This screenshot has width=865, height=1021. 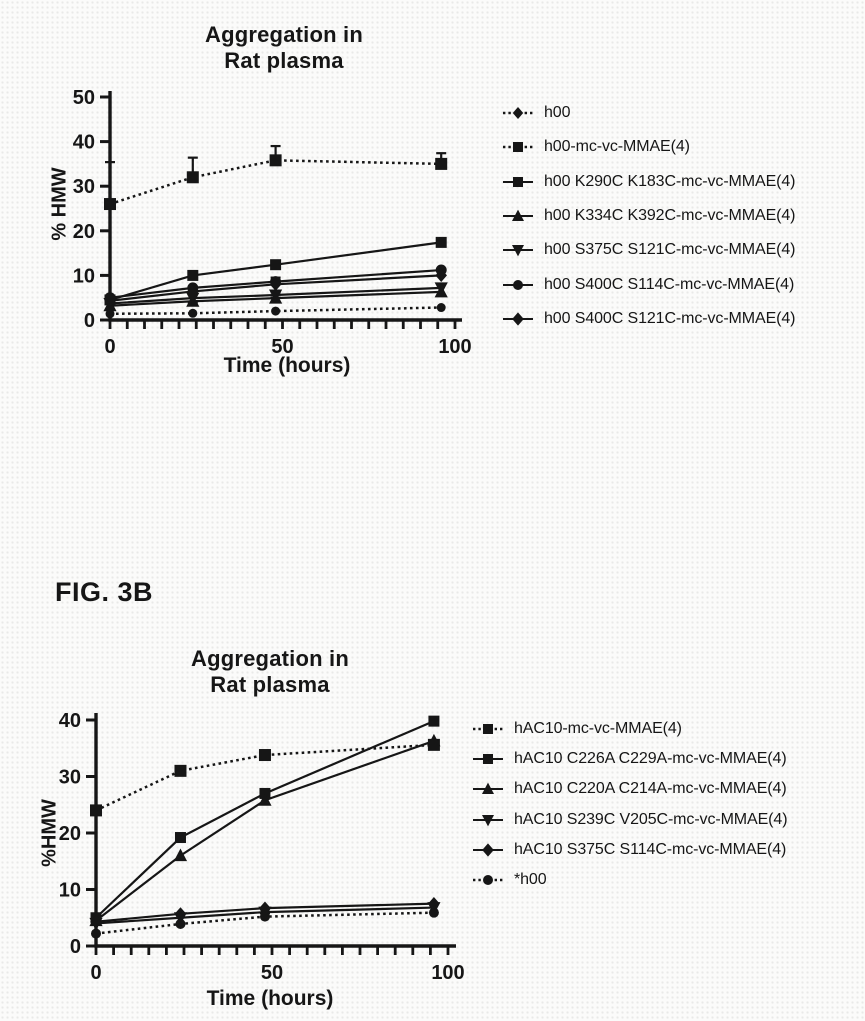 What do you see at coordinates (598, 729) in the screenshot?
I see `legend-label: hAC10-mc-vc-MMAE(4)` at bounding box center [598, 729].